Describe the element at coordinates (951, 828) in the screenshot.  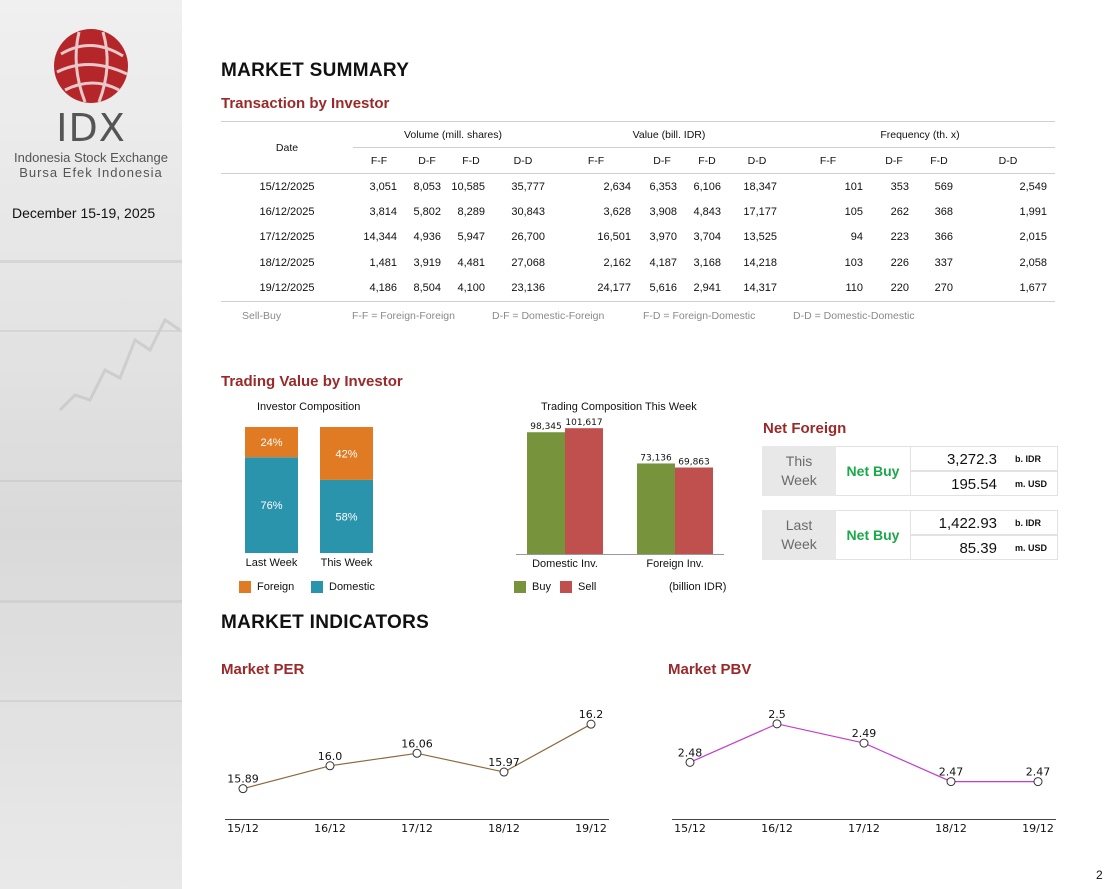
I see `x-tick-label: 18/12` at that location.